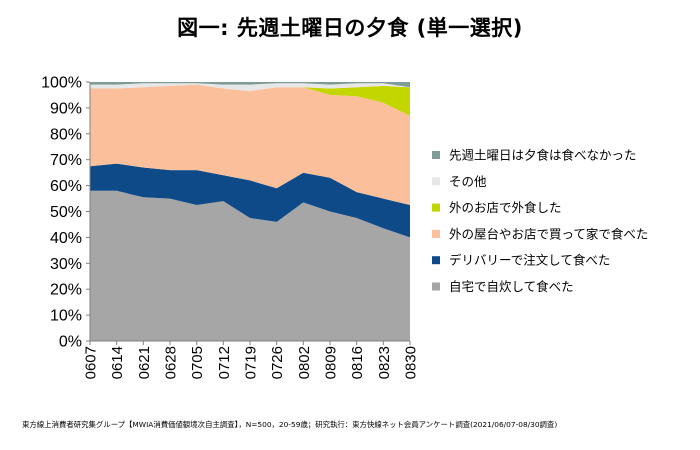 This screenshot has height=450, width=700. What do you see at coordinates (117, 362) in the screenshot?
I see `x-tick-label: 0614` at bounding box center [117, 362].